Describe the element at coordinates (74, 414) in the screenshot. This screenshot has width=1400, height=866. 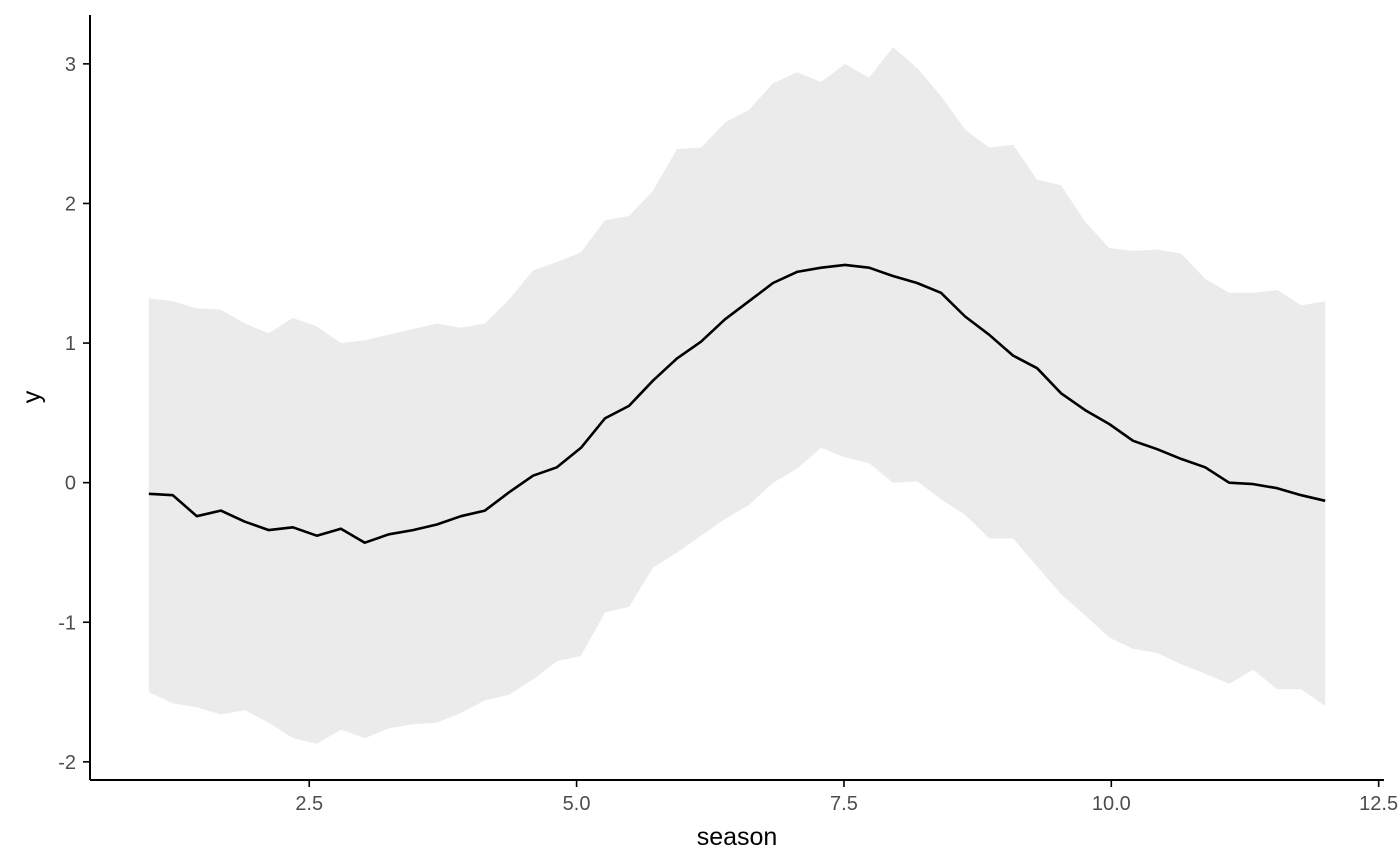
I see `y-ticks: -2 -1 0 1 2 3` at that location.